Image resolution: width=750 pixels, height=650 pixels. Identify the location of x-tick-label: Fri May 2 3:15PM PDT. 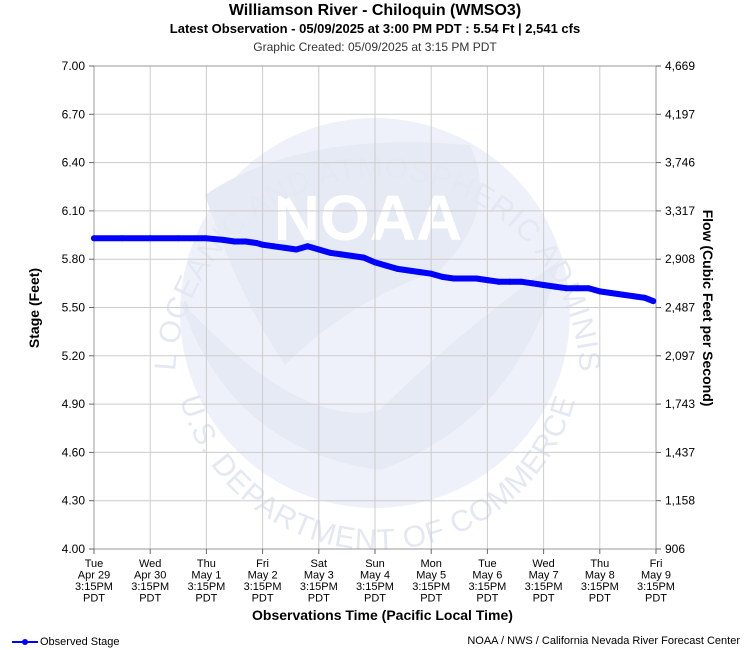
(263, 581).